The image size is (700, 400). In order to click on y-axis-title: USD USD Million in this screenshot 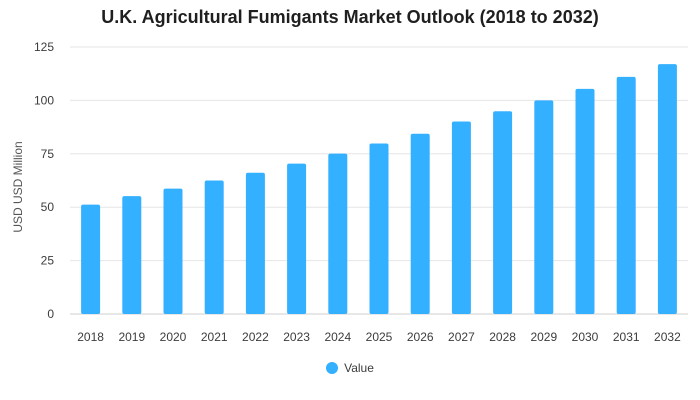, I will do `click(18, 186)`.